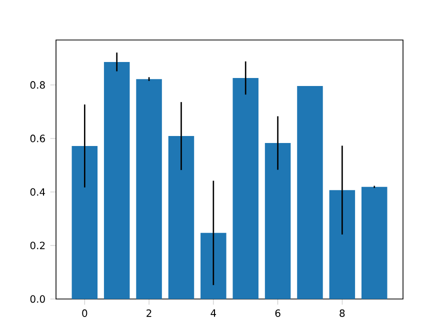 The width and height of the screenshot is (448, 336). What do you see at coordinates (277, 313) in the screenshot?
I see `x-tick-label: 6` at bounding box center [277, 313].